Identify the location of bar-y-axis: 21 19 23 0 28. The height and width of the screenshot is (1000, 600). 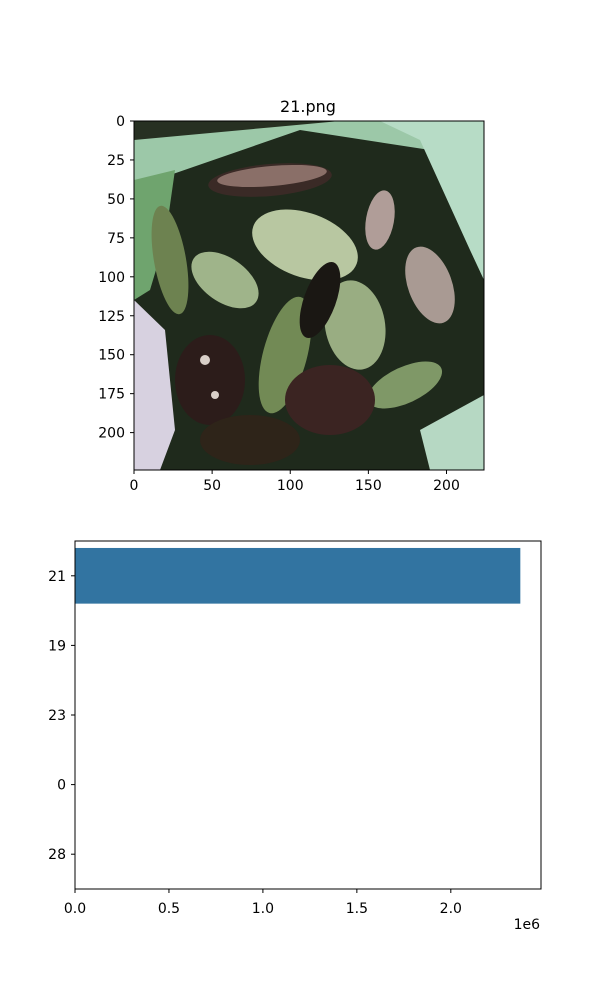
(61, 716).